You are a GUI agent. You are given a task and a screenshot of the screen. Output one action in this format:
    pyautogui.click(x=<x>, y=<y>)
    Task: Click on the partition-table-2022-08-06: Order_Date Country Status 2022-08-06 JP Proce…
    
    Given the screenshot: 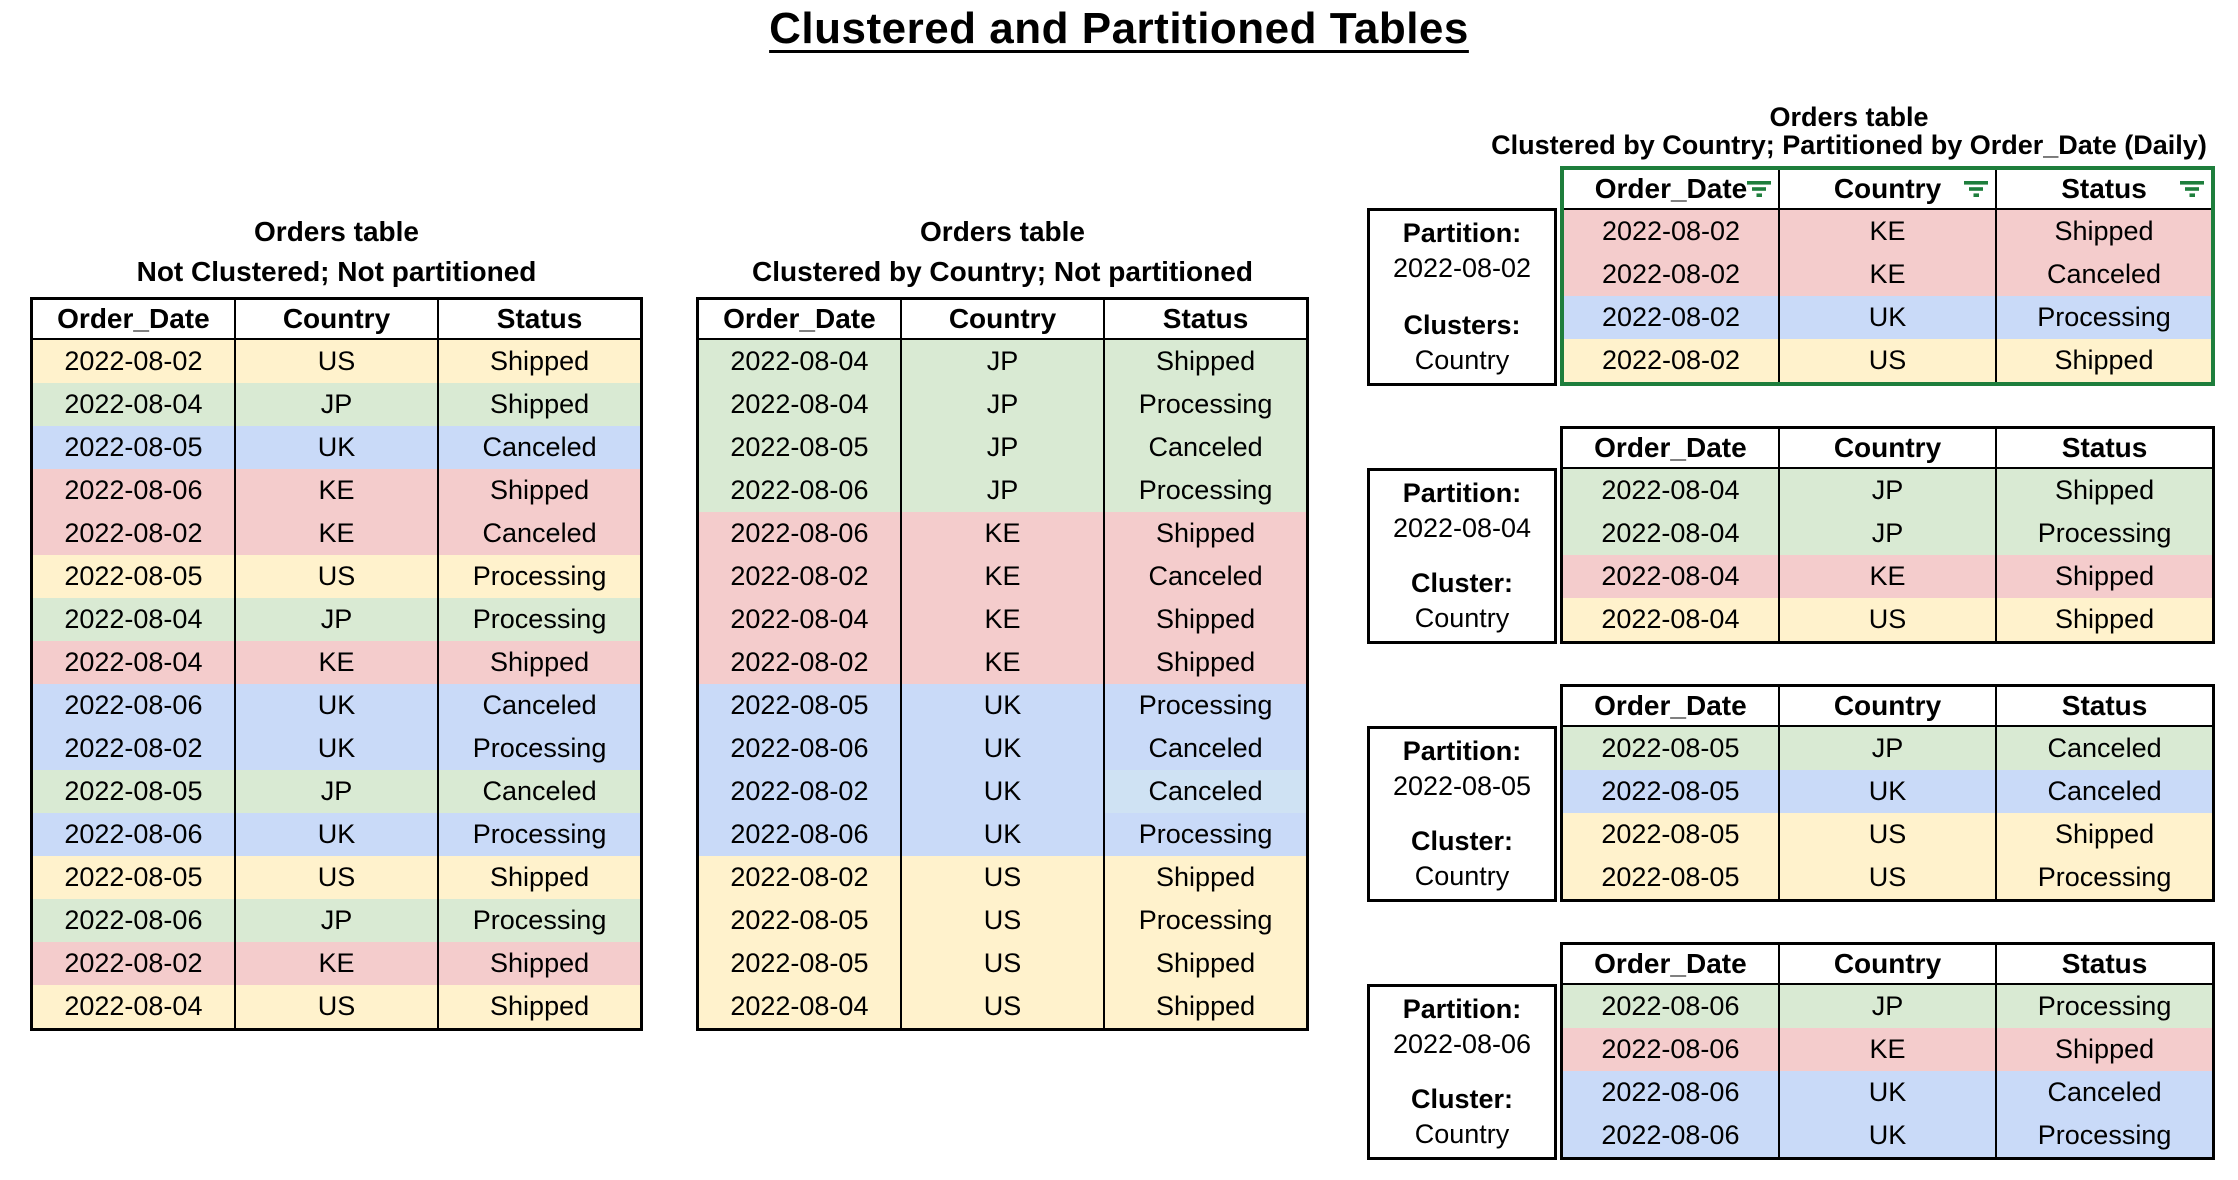 What is the action you would take?
    pyautogui.click(x=1887, y=1051)
    